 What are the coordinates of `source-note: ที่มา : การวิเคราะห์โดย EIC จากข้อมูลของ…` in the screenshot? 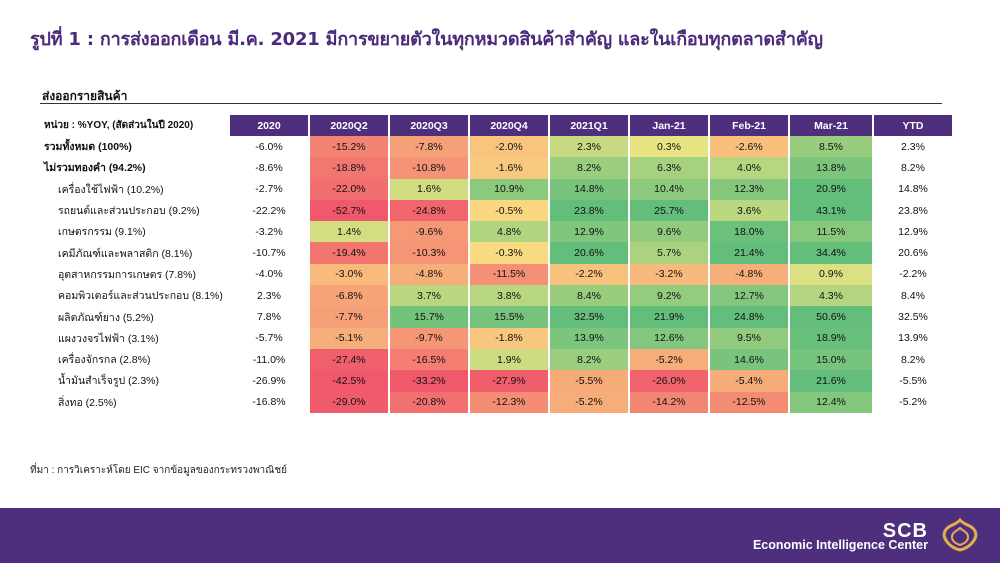 It's located at (159, 470).